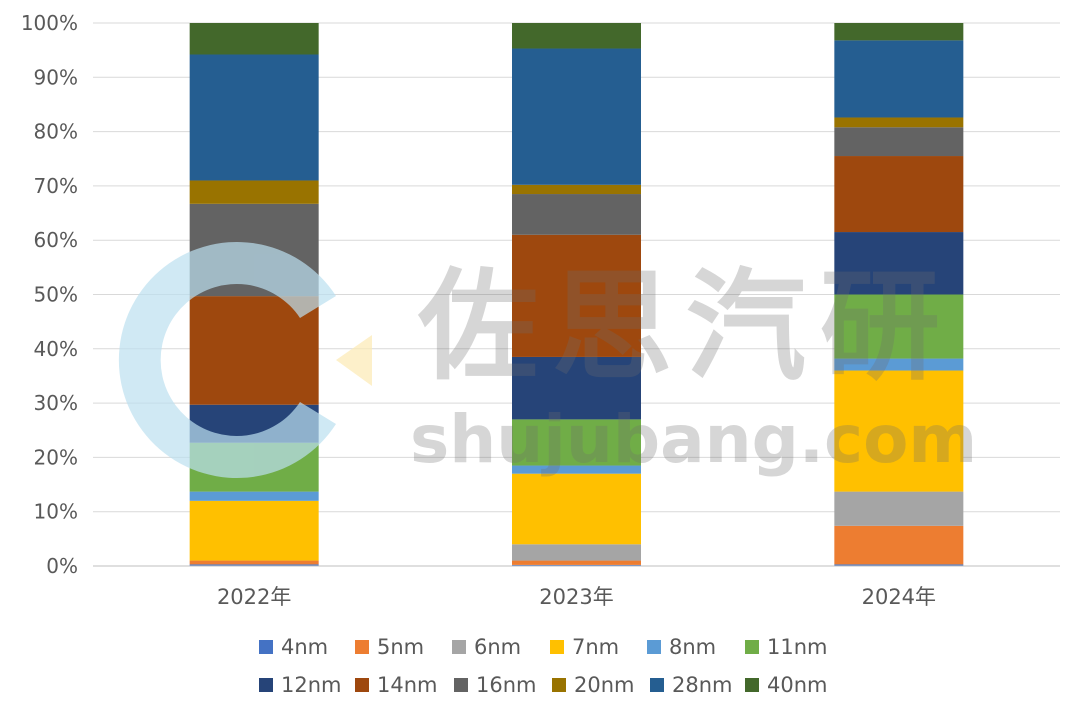 The width and height of the screenshot is (1080, 721). I want to click on legend-item-8nm: 8nm, so click(681, 647).